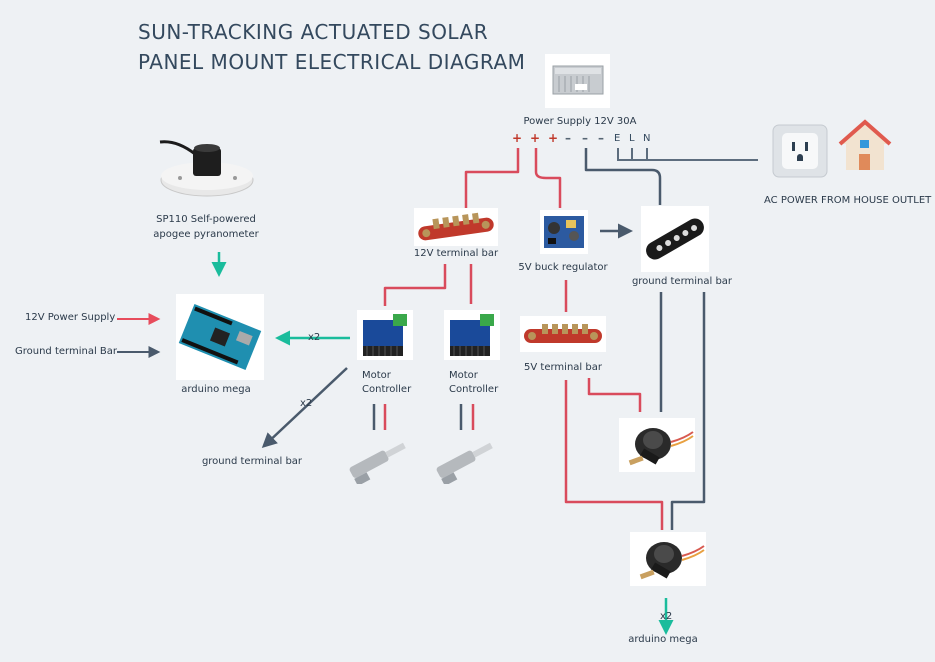  Describe the element at coordinates (70, 317) in the screenshot. I see `input-12v-label: 12V Power Supply` at that location.